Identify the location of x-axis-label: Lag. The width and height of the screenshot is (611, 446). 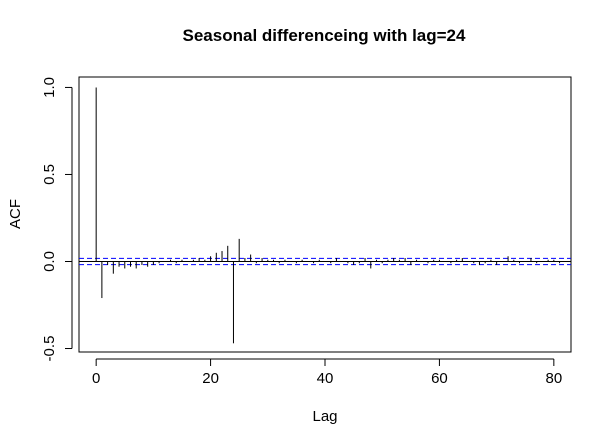
(324, 416).